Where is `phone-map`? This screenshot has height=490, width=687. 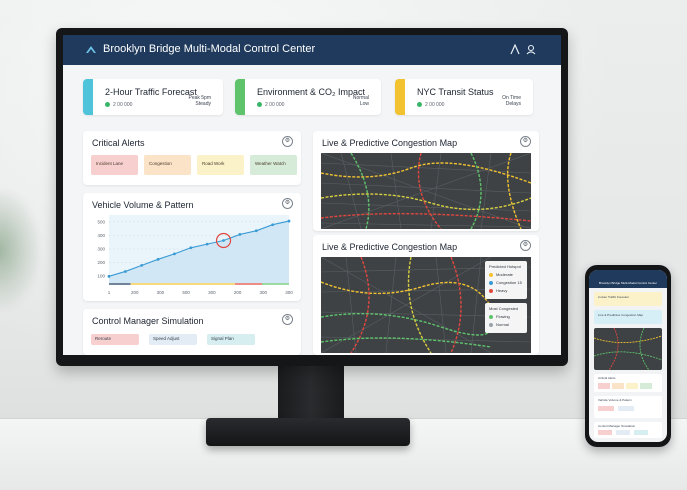 phone-map is located at coordinates (628, 349).